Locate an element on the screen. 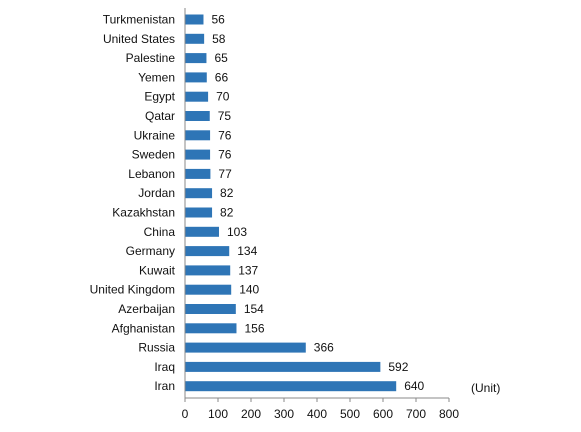 The width and height of the screenshot is (581, 432). category-label: Kuwait is located at coordinates (157, 270).